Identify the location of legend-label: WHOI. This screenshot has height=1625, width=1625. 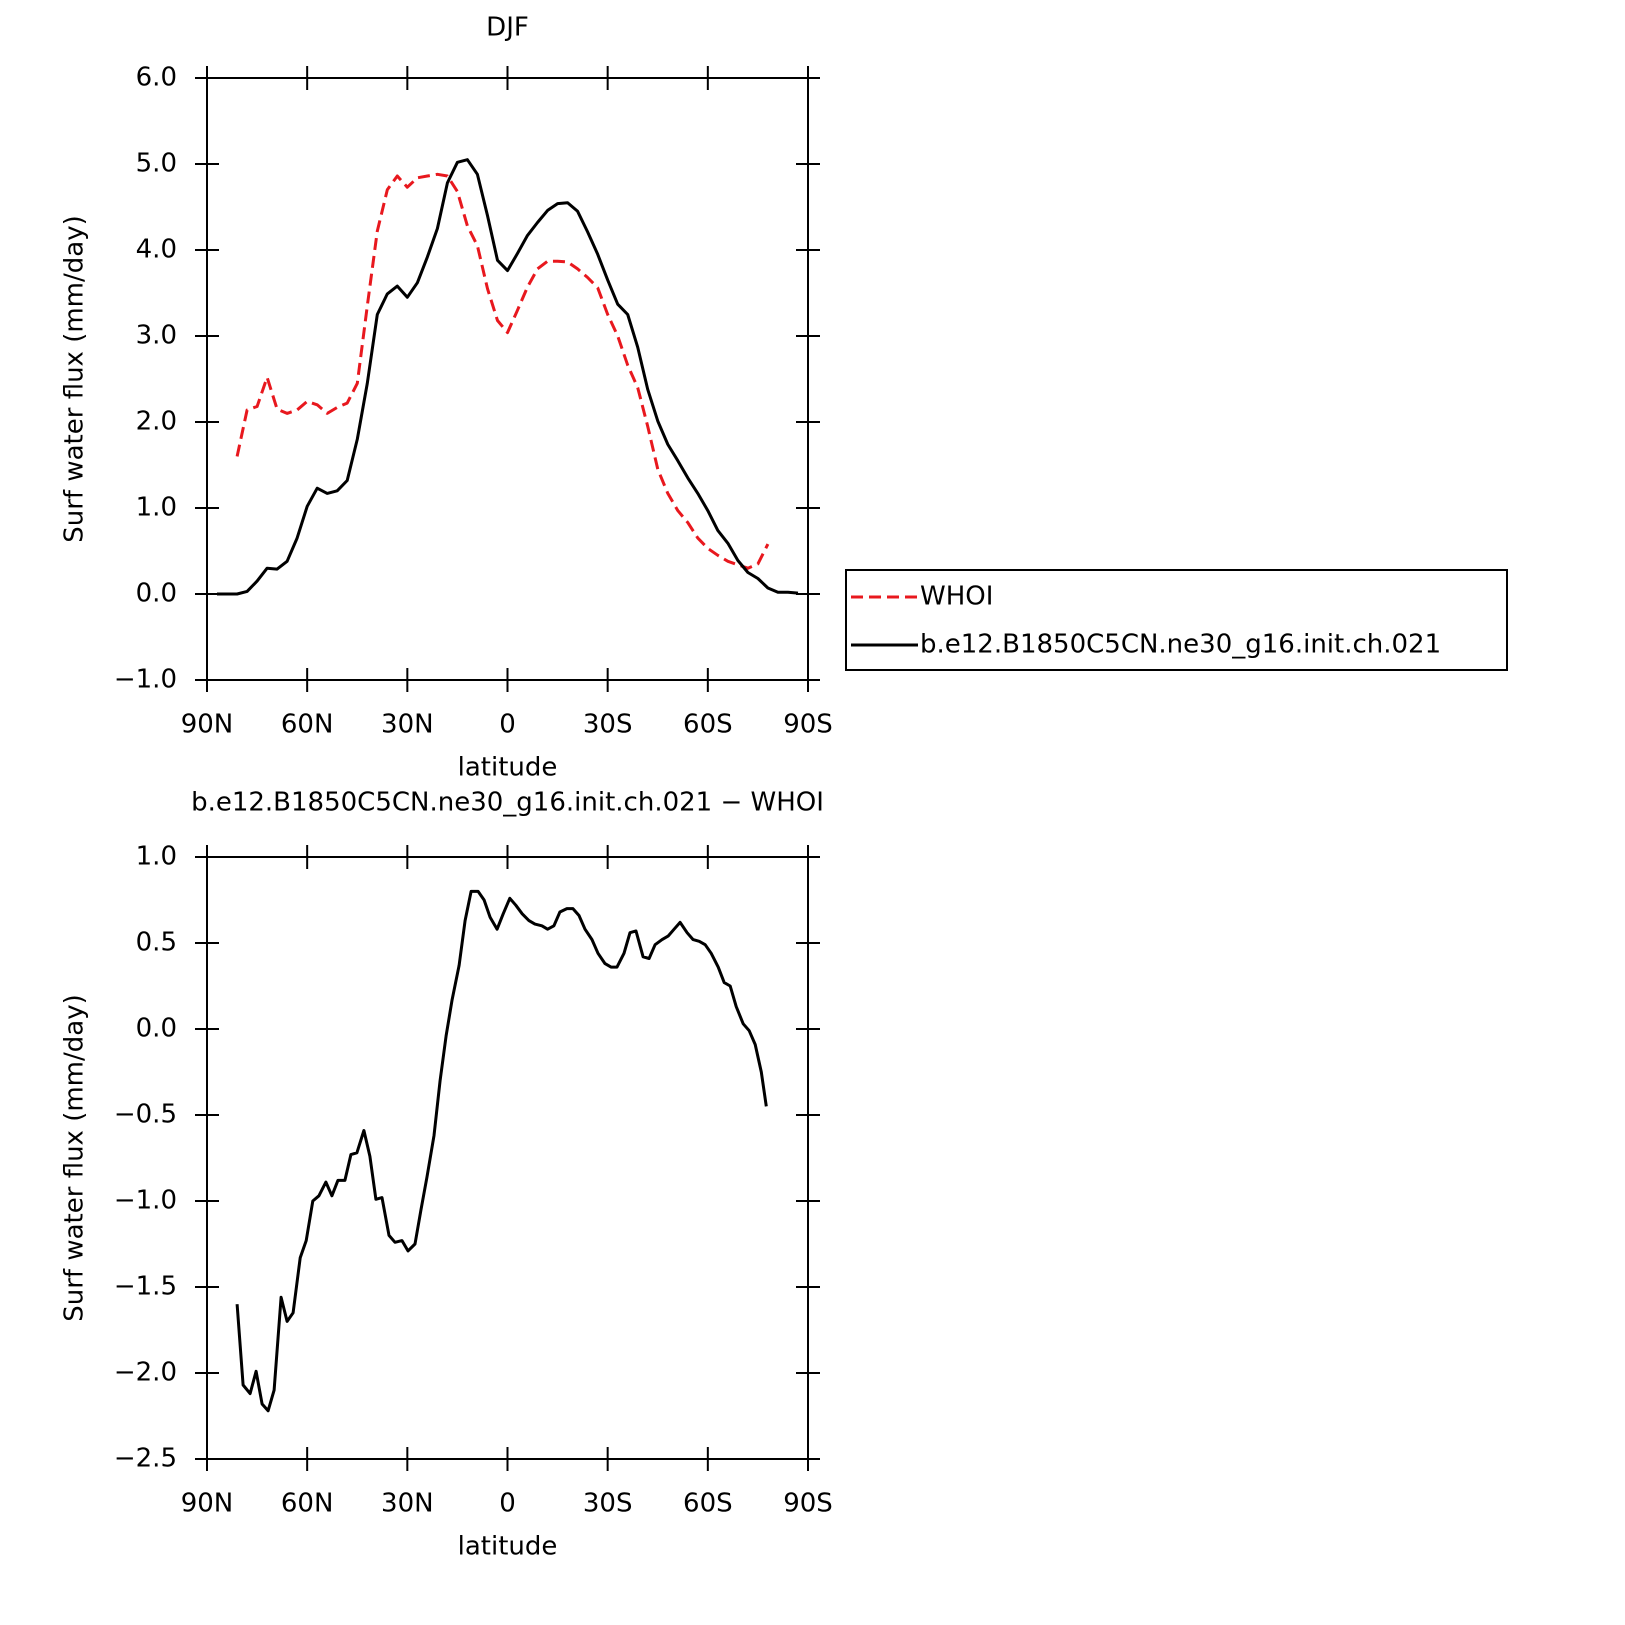
(956, 597).